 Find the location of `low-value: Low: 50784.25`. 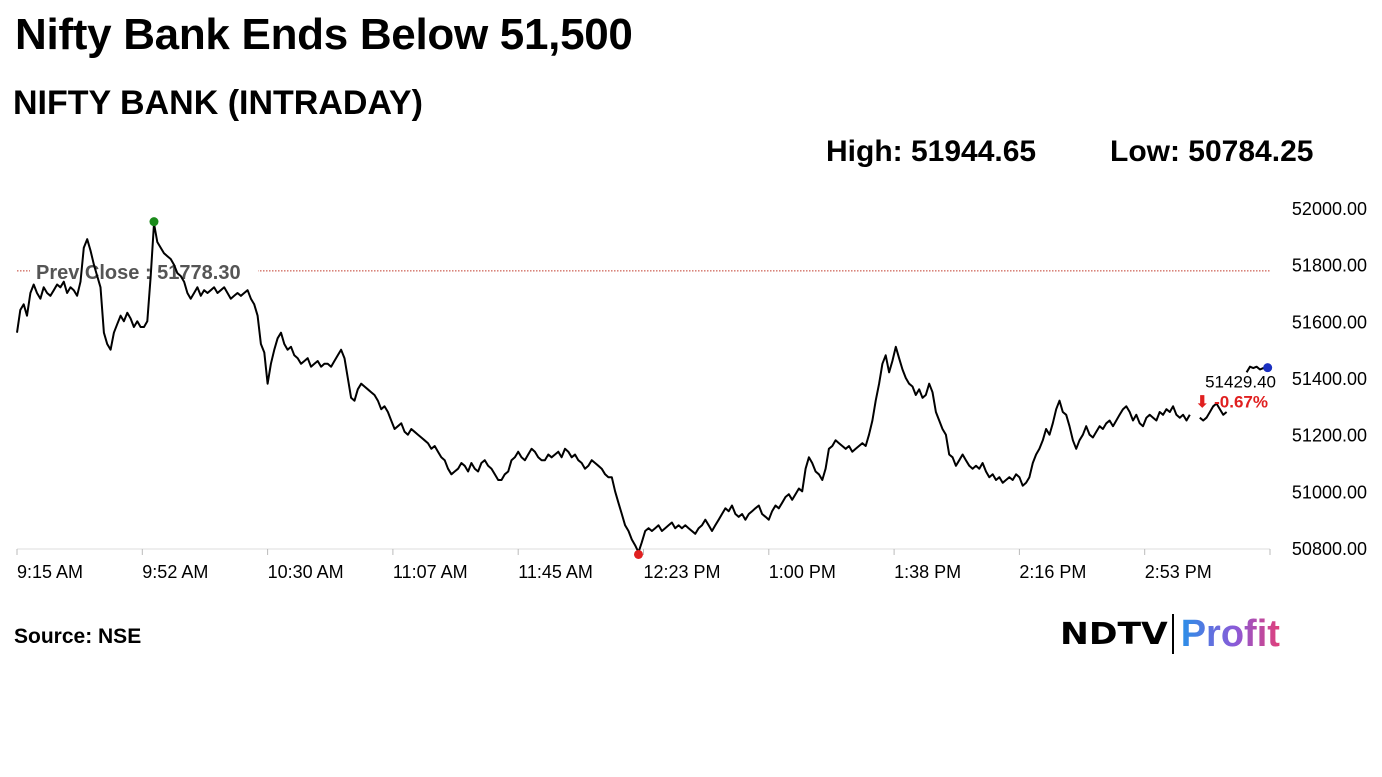

low-value: Low: 50784.25 is located at coordinates (1212, 151).